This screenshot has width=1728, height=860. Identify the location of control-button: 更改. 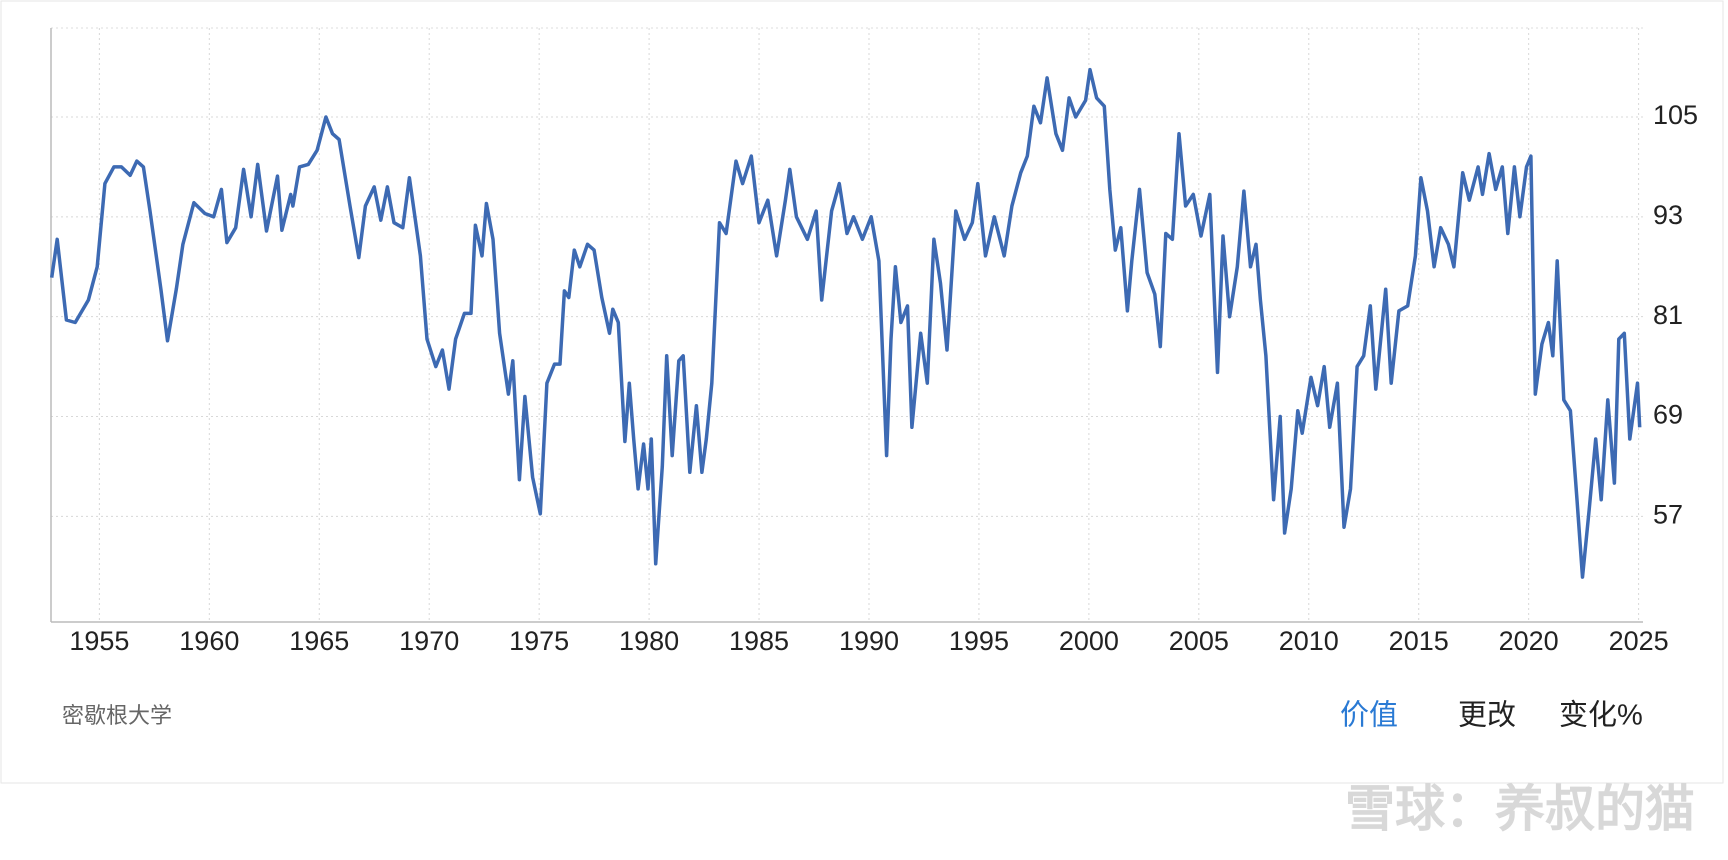
(1487, 715).